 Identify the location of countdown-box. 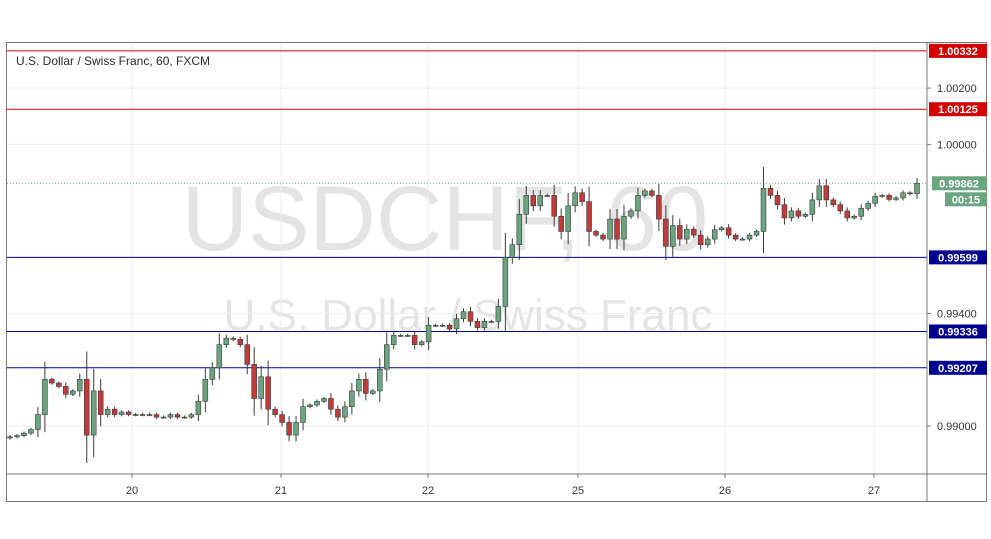
(966, 199).